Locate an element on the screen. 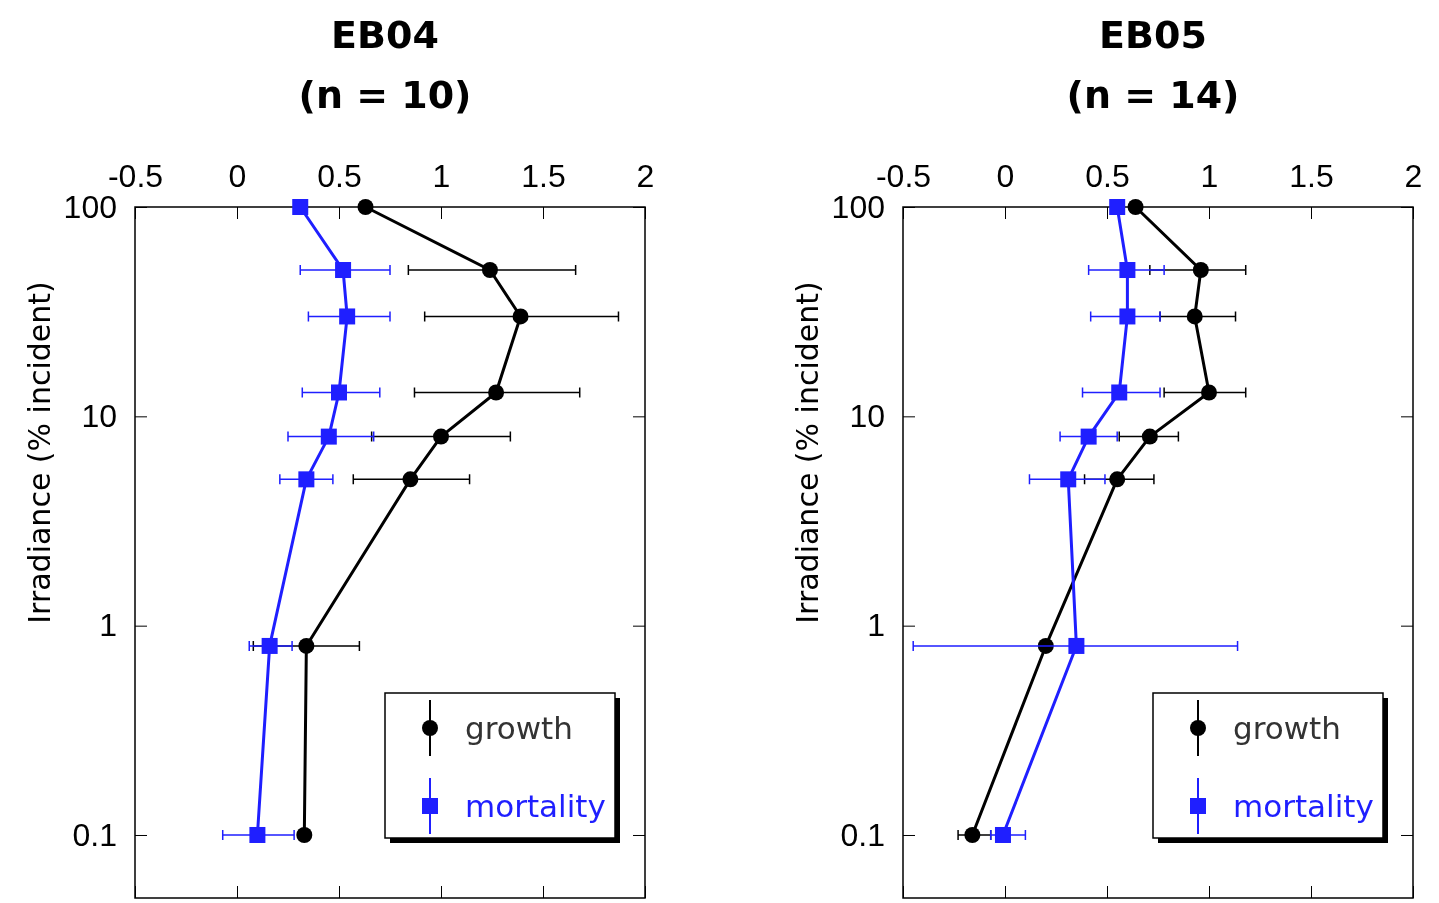 This screenshot has height=903, width=1439. chart-subtitle: (n = 14) is located at coordinates (1153, 95).